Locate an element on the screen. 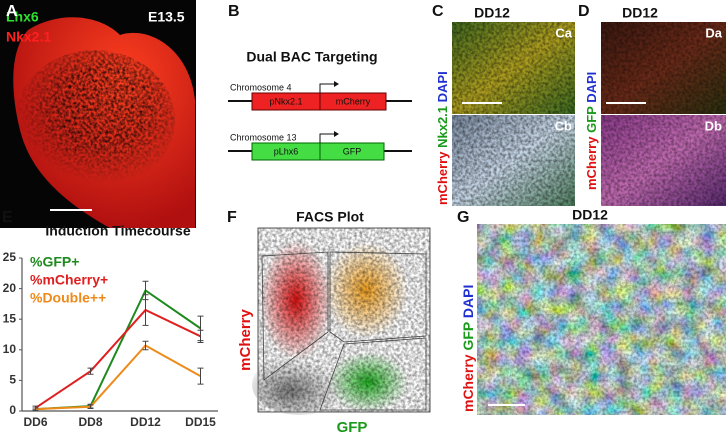 The width and height of the screenshot is (726, 435). panel-label: A is located at coordinates (12, 11).